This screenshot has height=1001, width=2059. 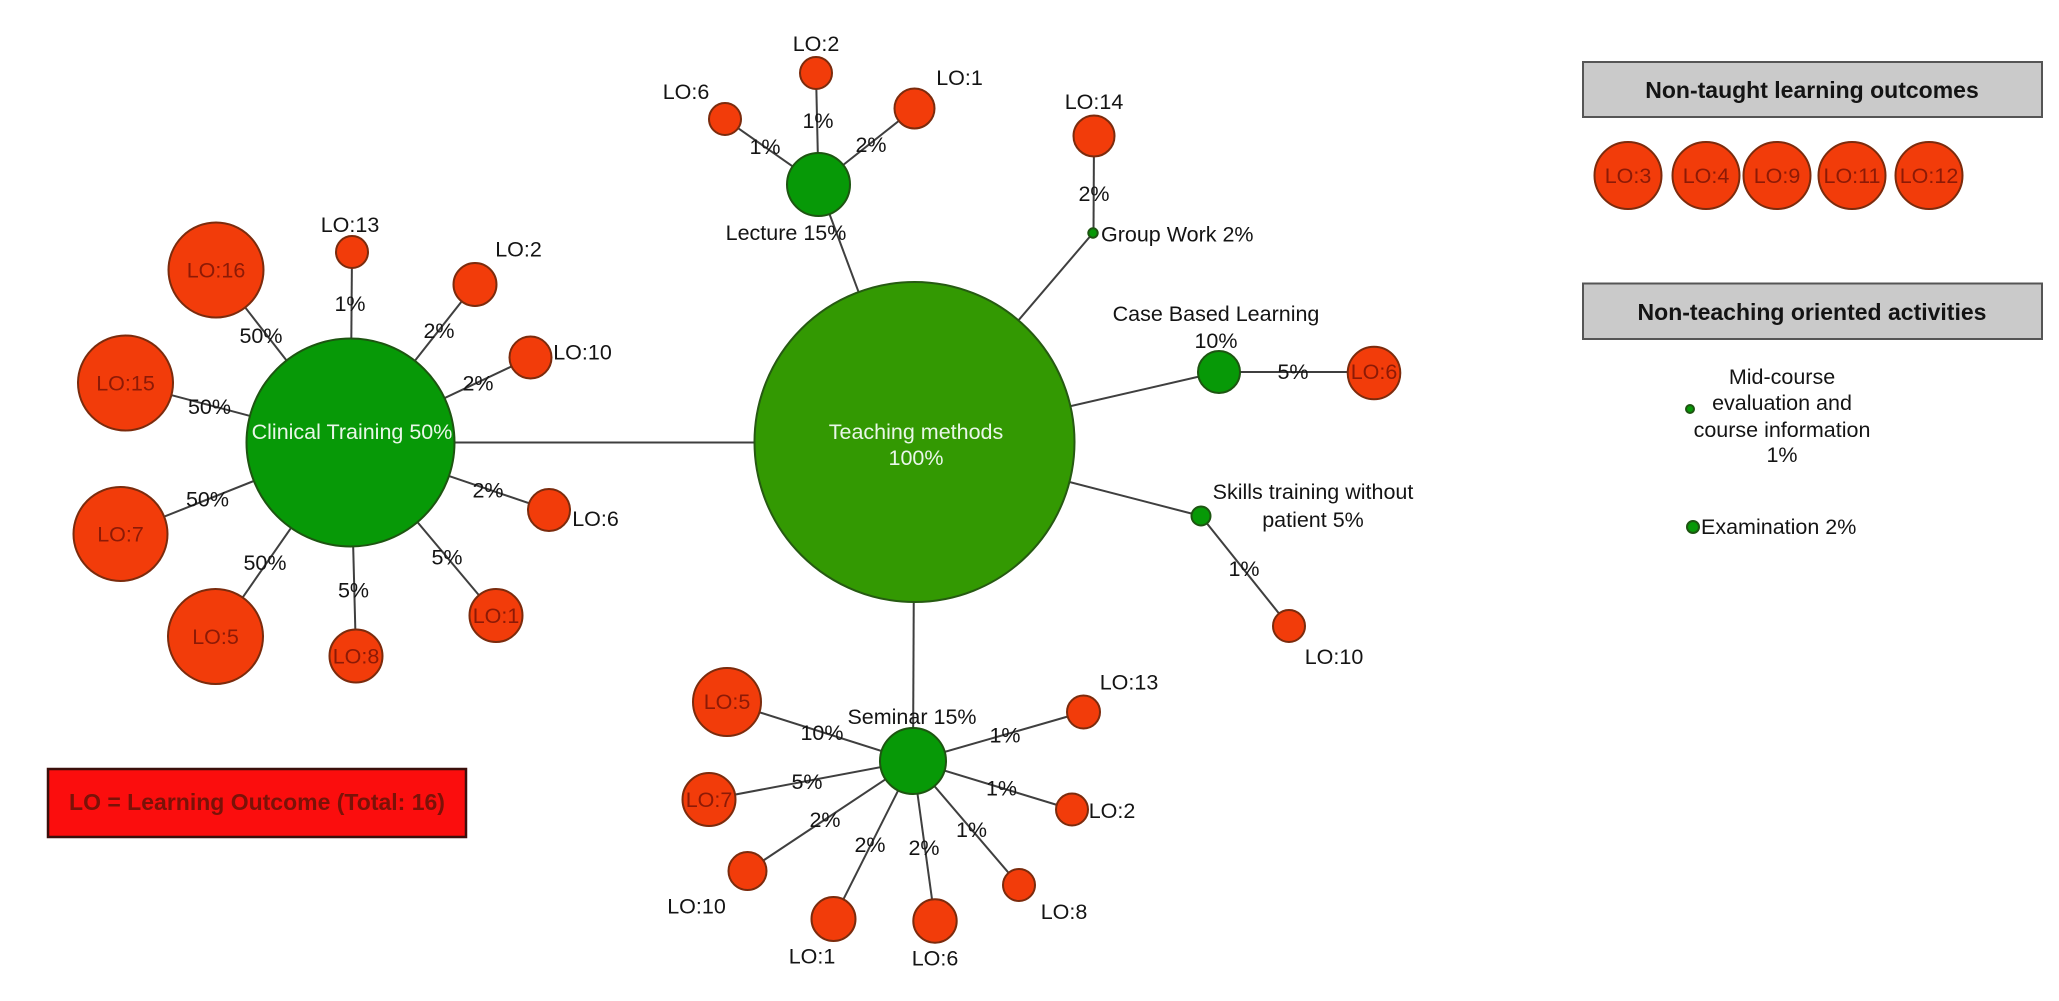 I want to click on svg-text: patient 5%, so click(x=1313, y=520).